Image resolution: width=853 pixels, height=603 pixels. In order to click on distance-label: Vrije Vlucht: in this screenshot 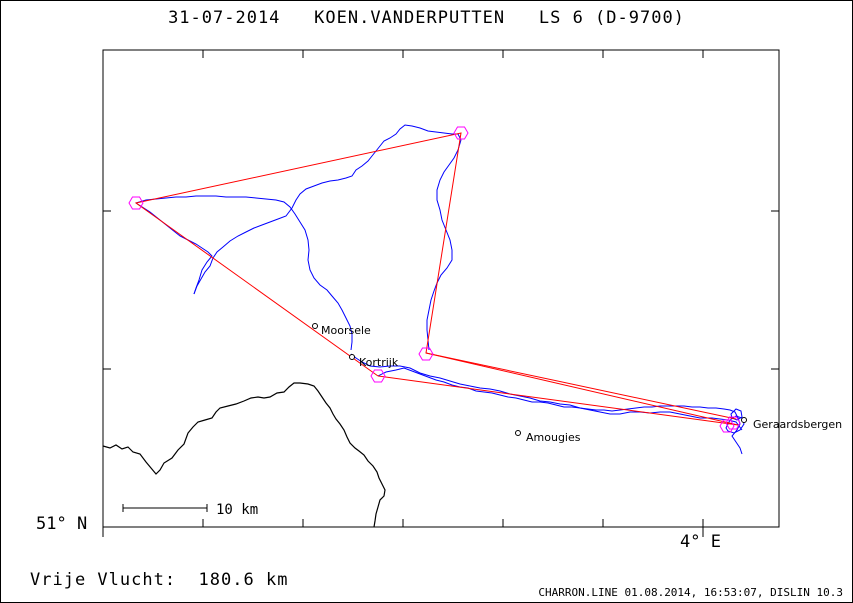, I will do `click(103, 580)`.